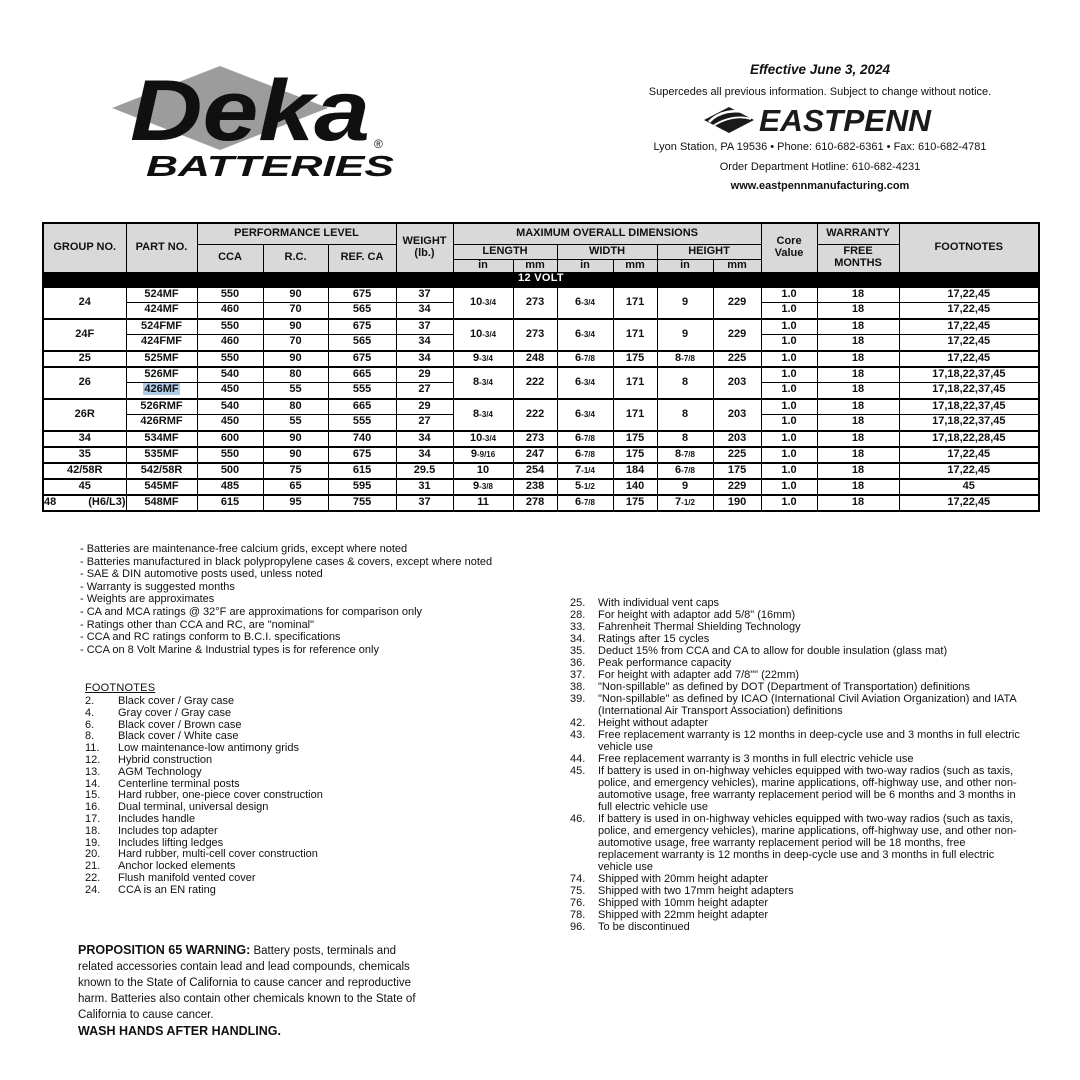 The width and height of the screenshot is (1080, 1080). What do you see at coordinates (798, 903) in the screenshot?
I see `footnote-item: 76. Shipped with 10mm height adapter` at bounding box center [798, 903].